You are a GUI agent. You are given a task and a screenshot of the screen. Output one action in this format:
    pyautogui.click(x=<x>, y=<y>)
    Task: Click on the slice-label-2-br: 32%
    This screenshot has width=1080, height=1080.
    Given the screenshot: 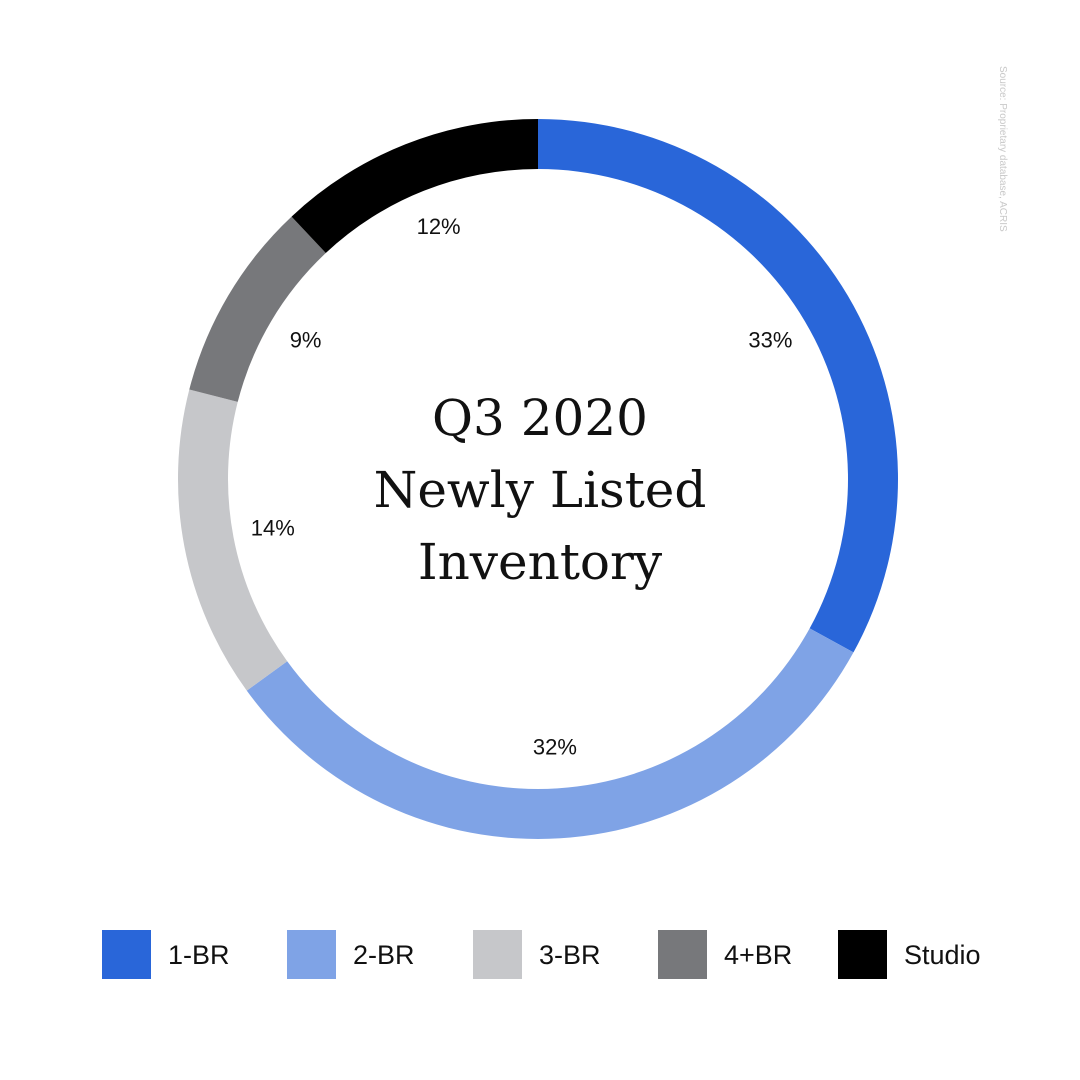 What is the action you would take?
    pyautogui.click(x=555, y=746)
    